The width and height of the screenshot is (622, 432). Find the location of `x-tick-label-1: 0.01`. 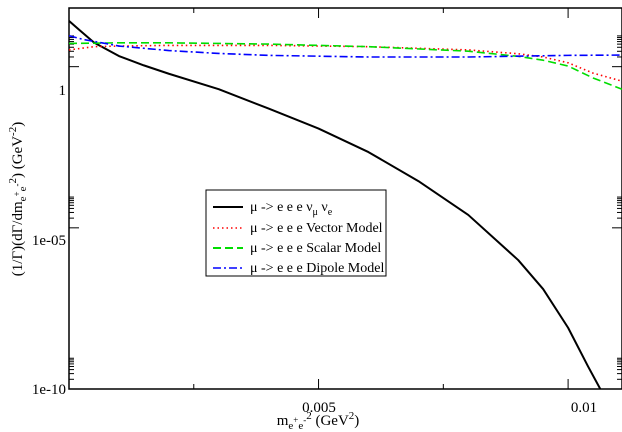

x-tick-label-1: 0.01 is located at coordinates (584, 408).